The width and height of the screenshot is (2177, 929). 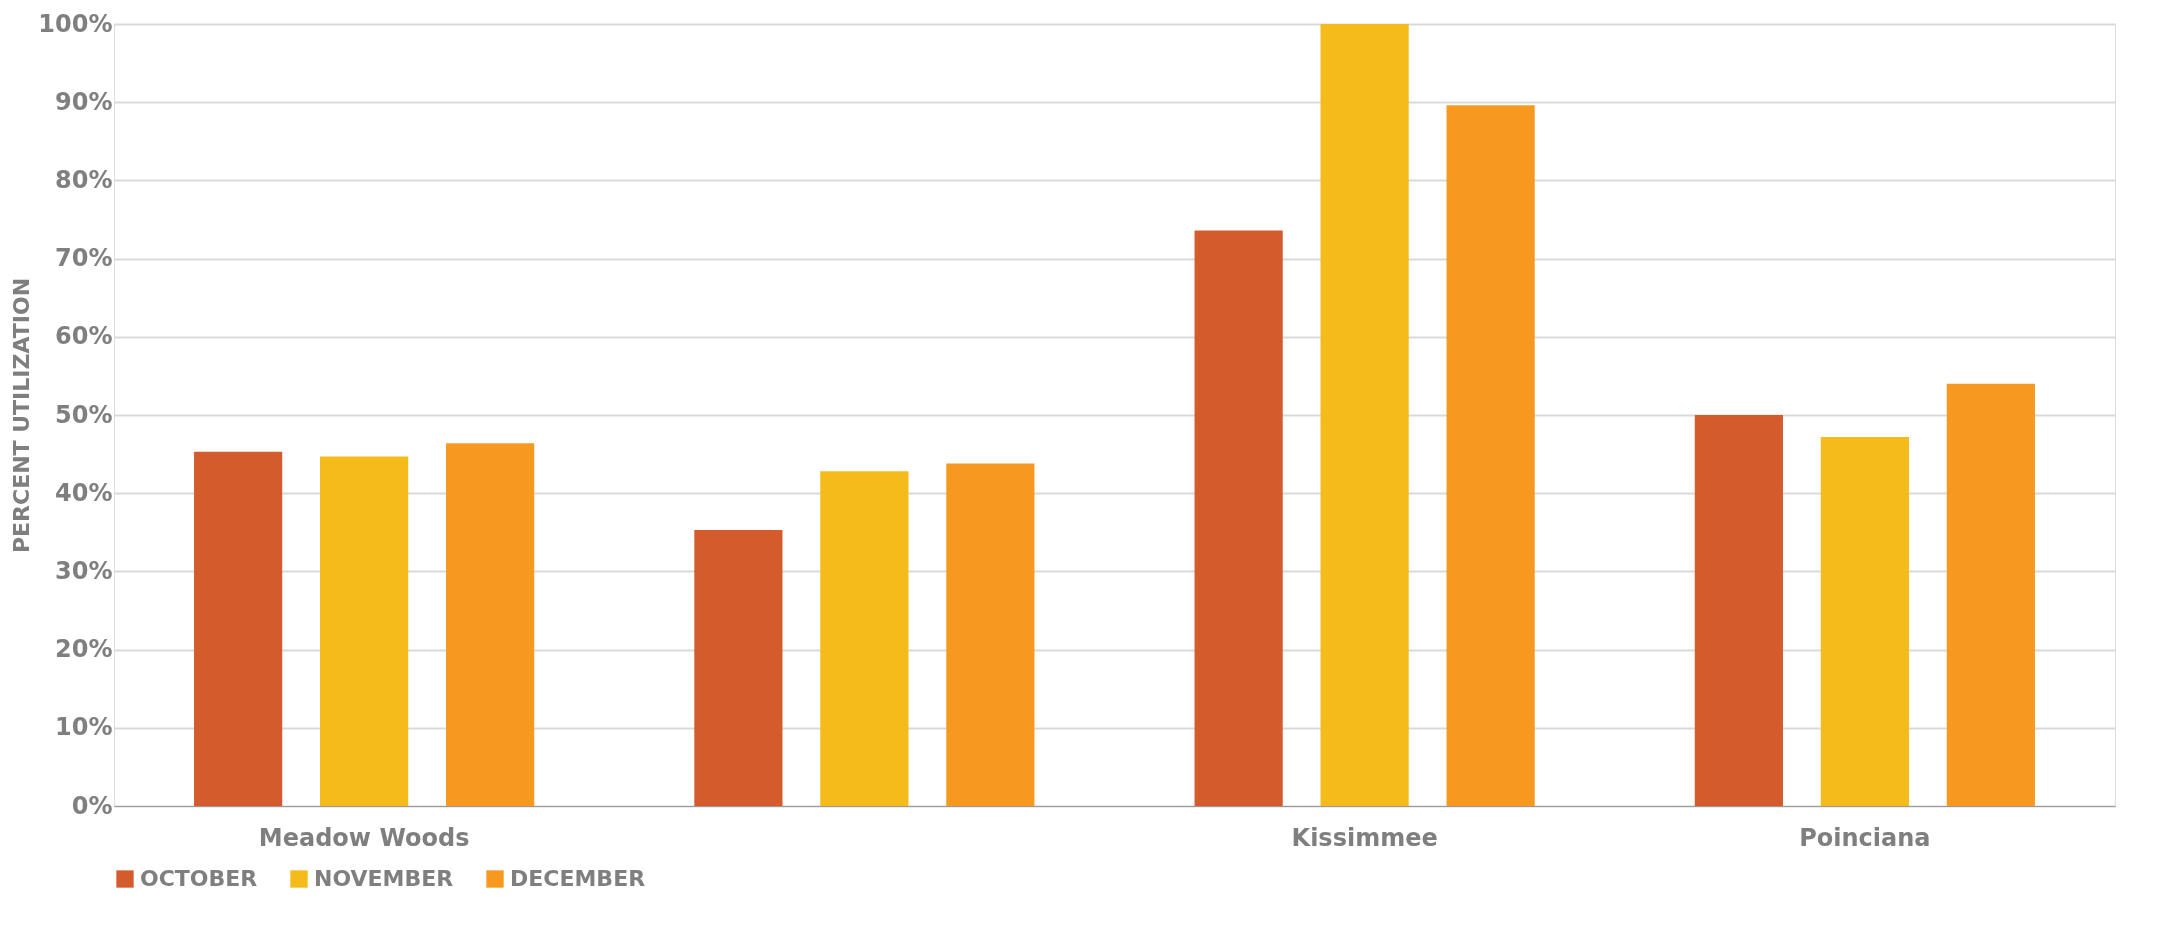 I want to click on legend-label: OCTOBER, so click(x=199, y=878).